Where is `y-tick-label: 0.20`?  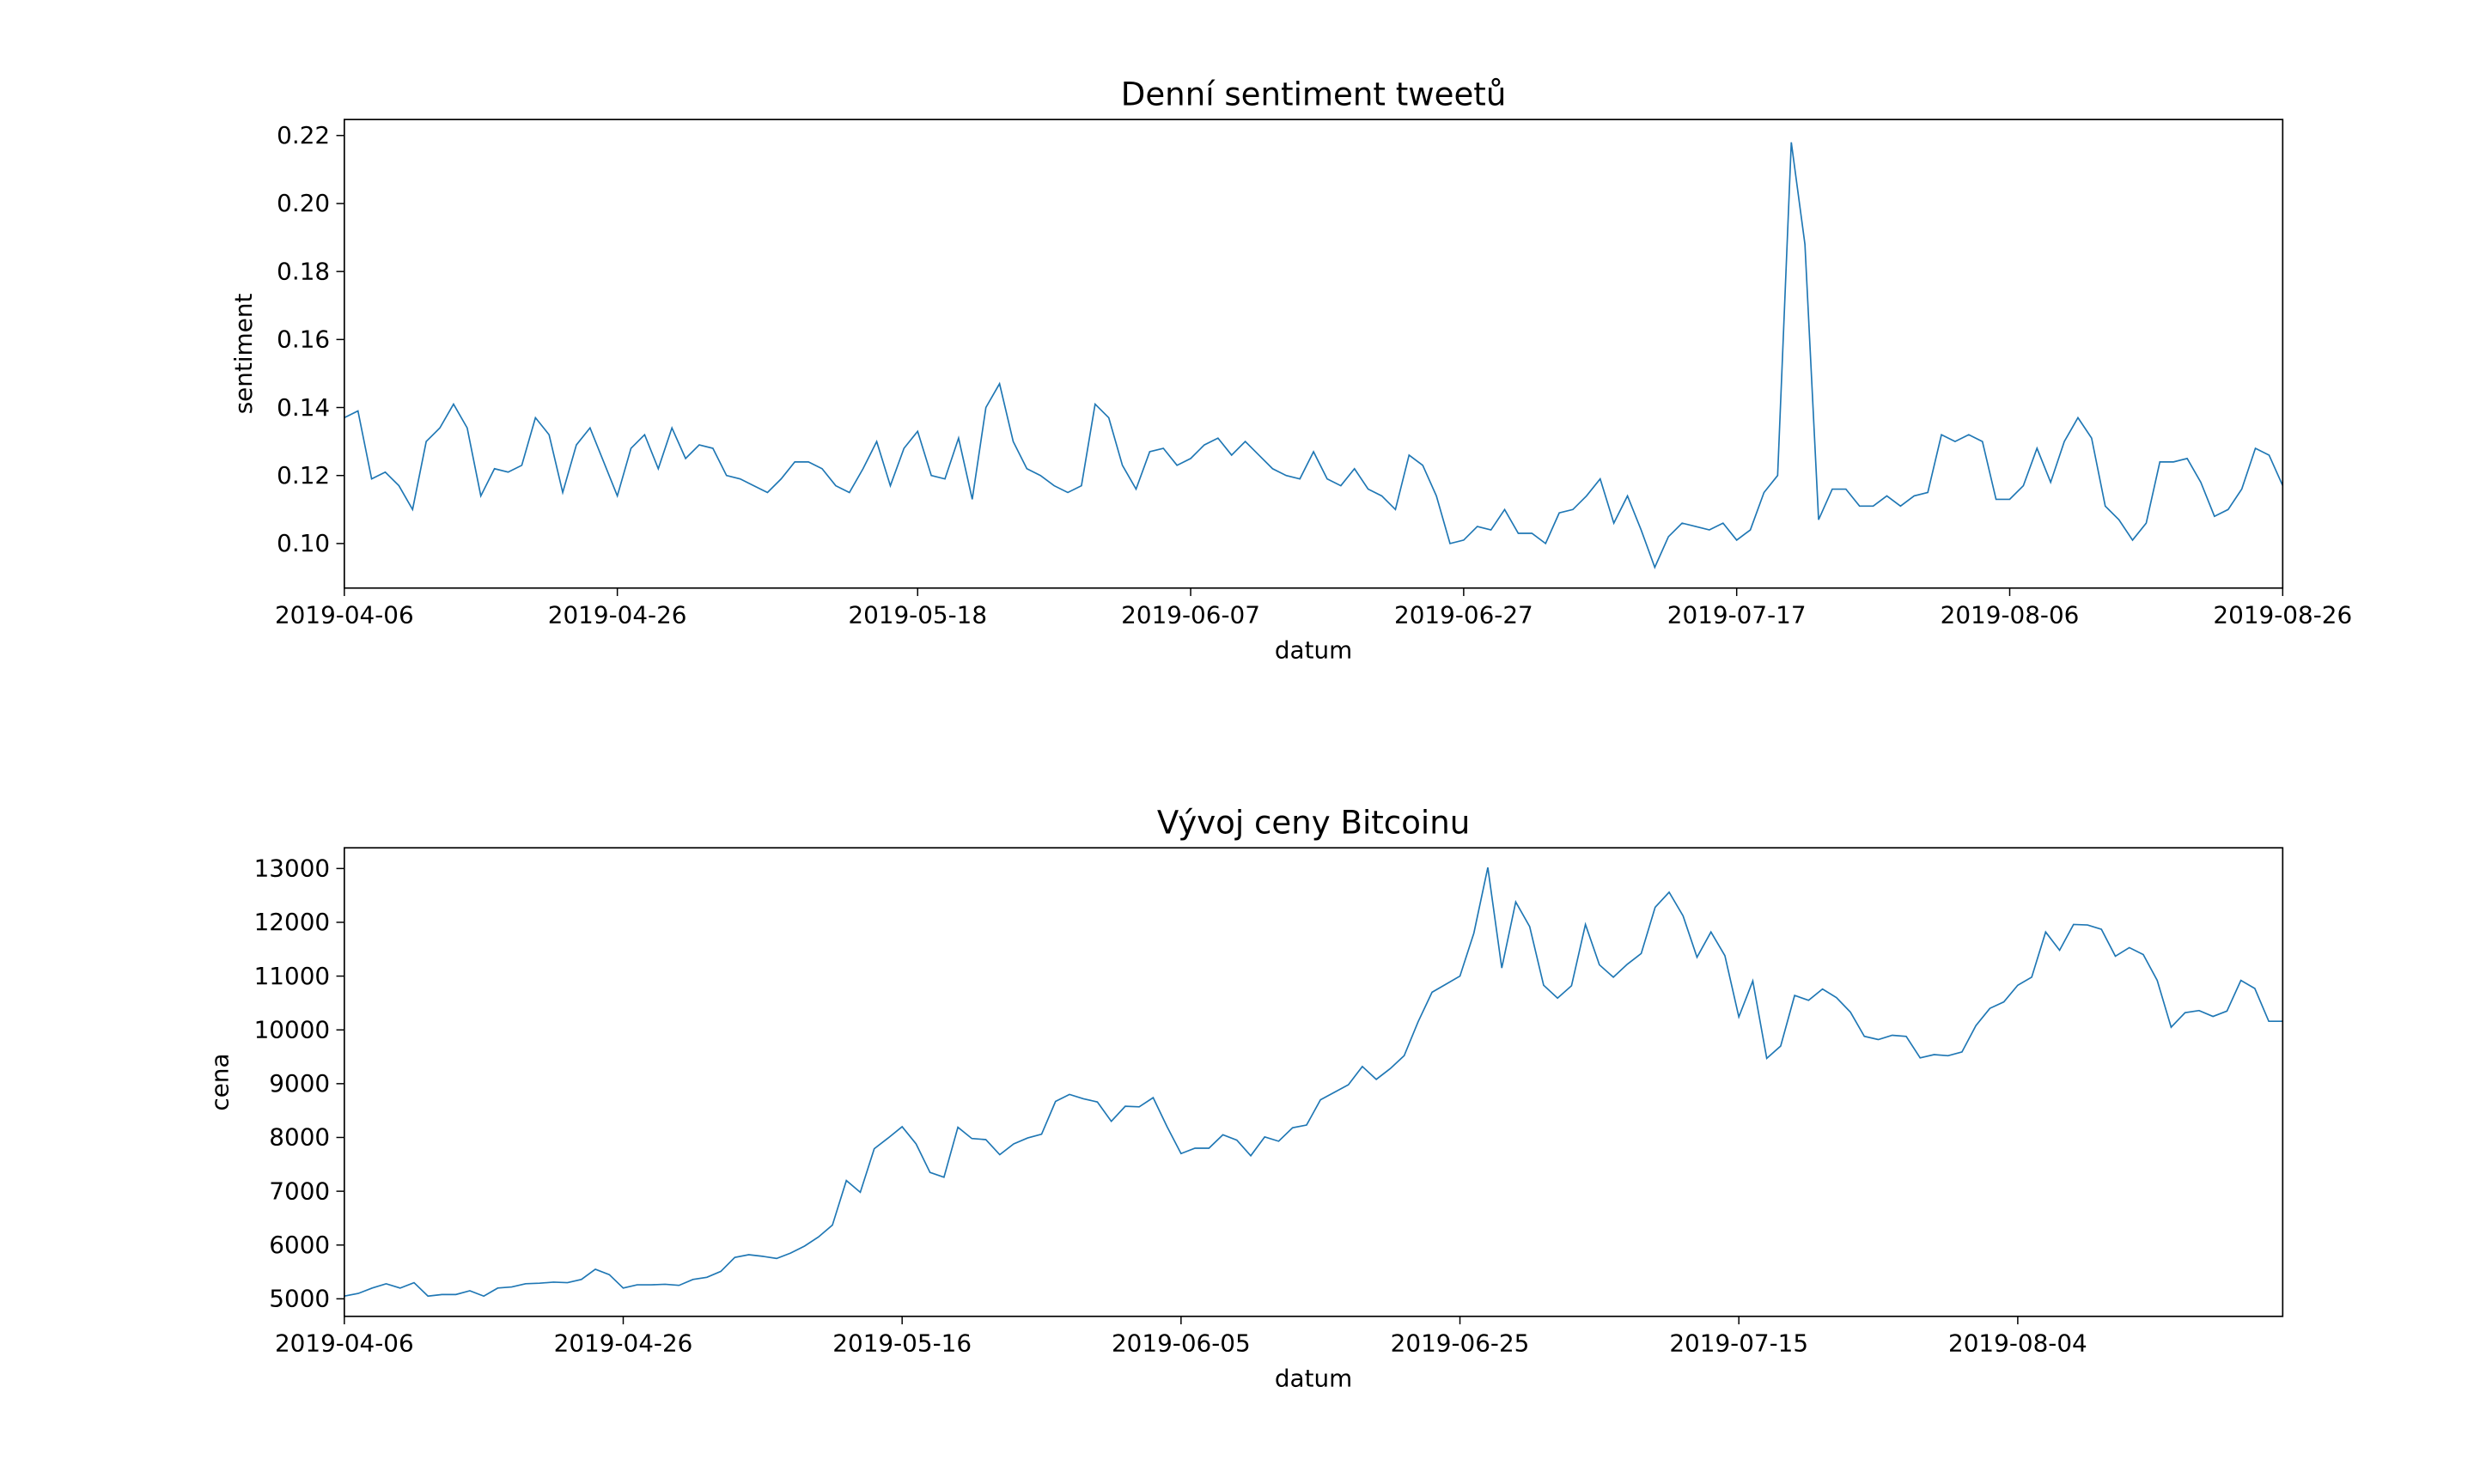
y-tick-label: 0.20 is located at coordinates (303, 203).